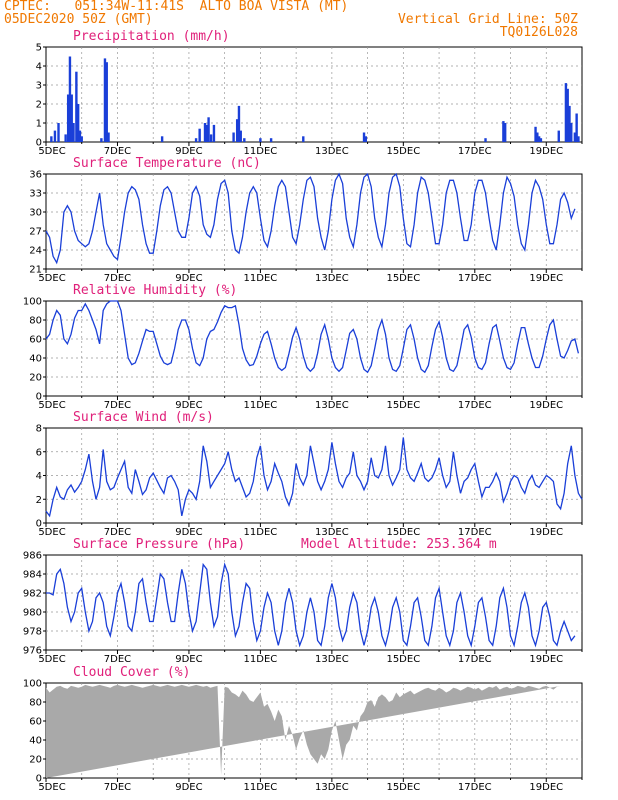 The image size is (618, 800). Describe the element at coordinates (39, 48) in the screenshot. I see `y-tick-label: 5` at that location.